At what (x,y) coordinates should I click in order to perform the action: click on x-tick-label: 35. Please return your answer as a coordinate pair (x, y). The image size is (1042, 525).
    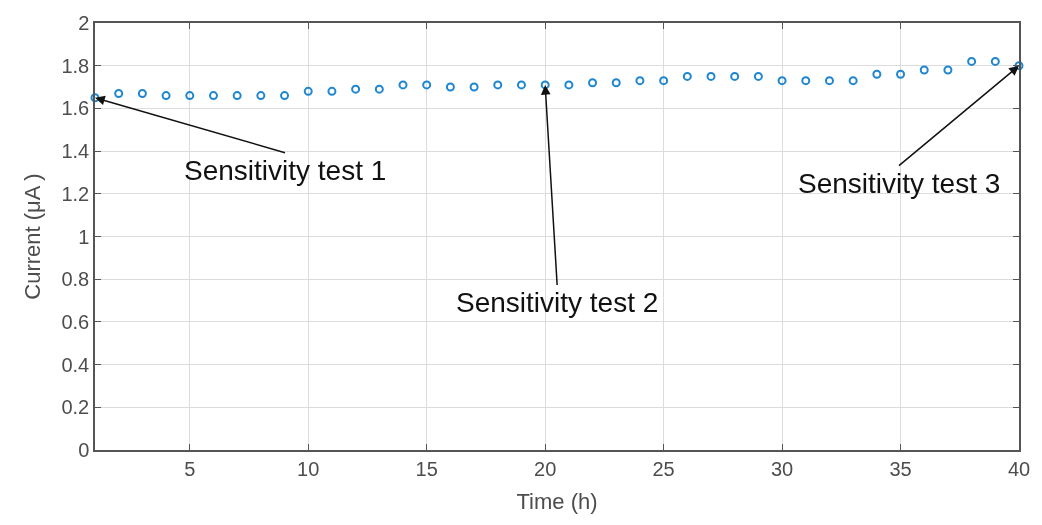
    Looking at the image, I should click on (900, 468).